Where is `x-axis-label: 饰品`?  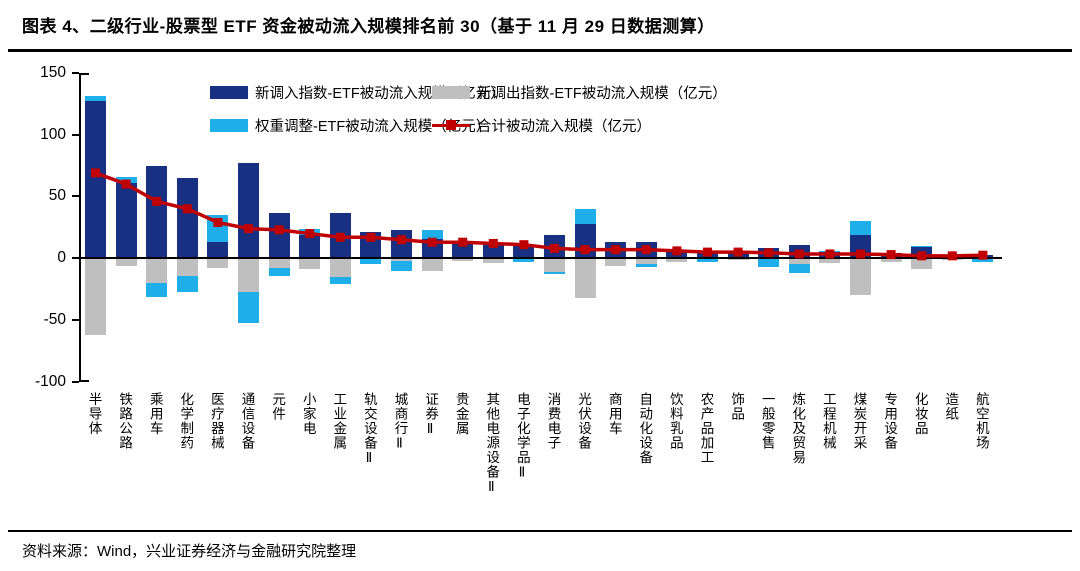 x-axis-label: 饰品 is located at coordinates (737, 406).